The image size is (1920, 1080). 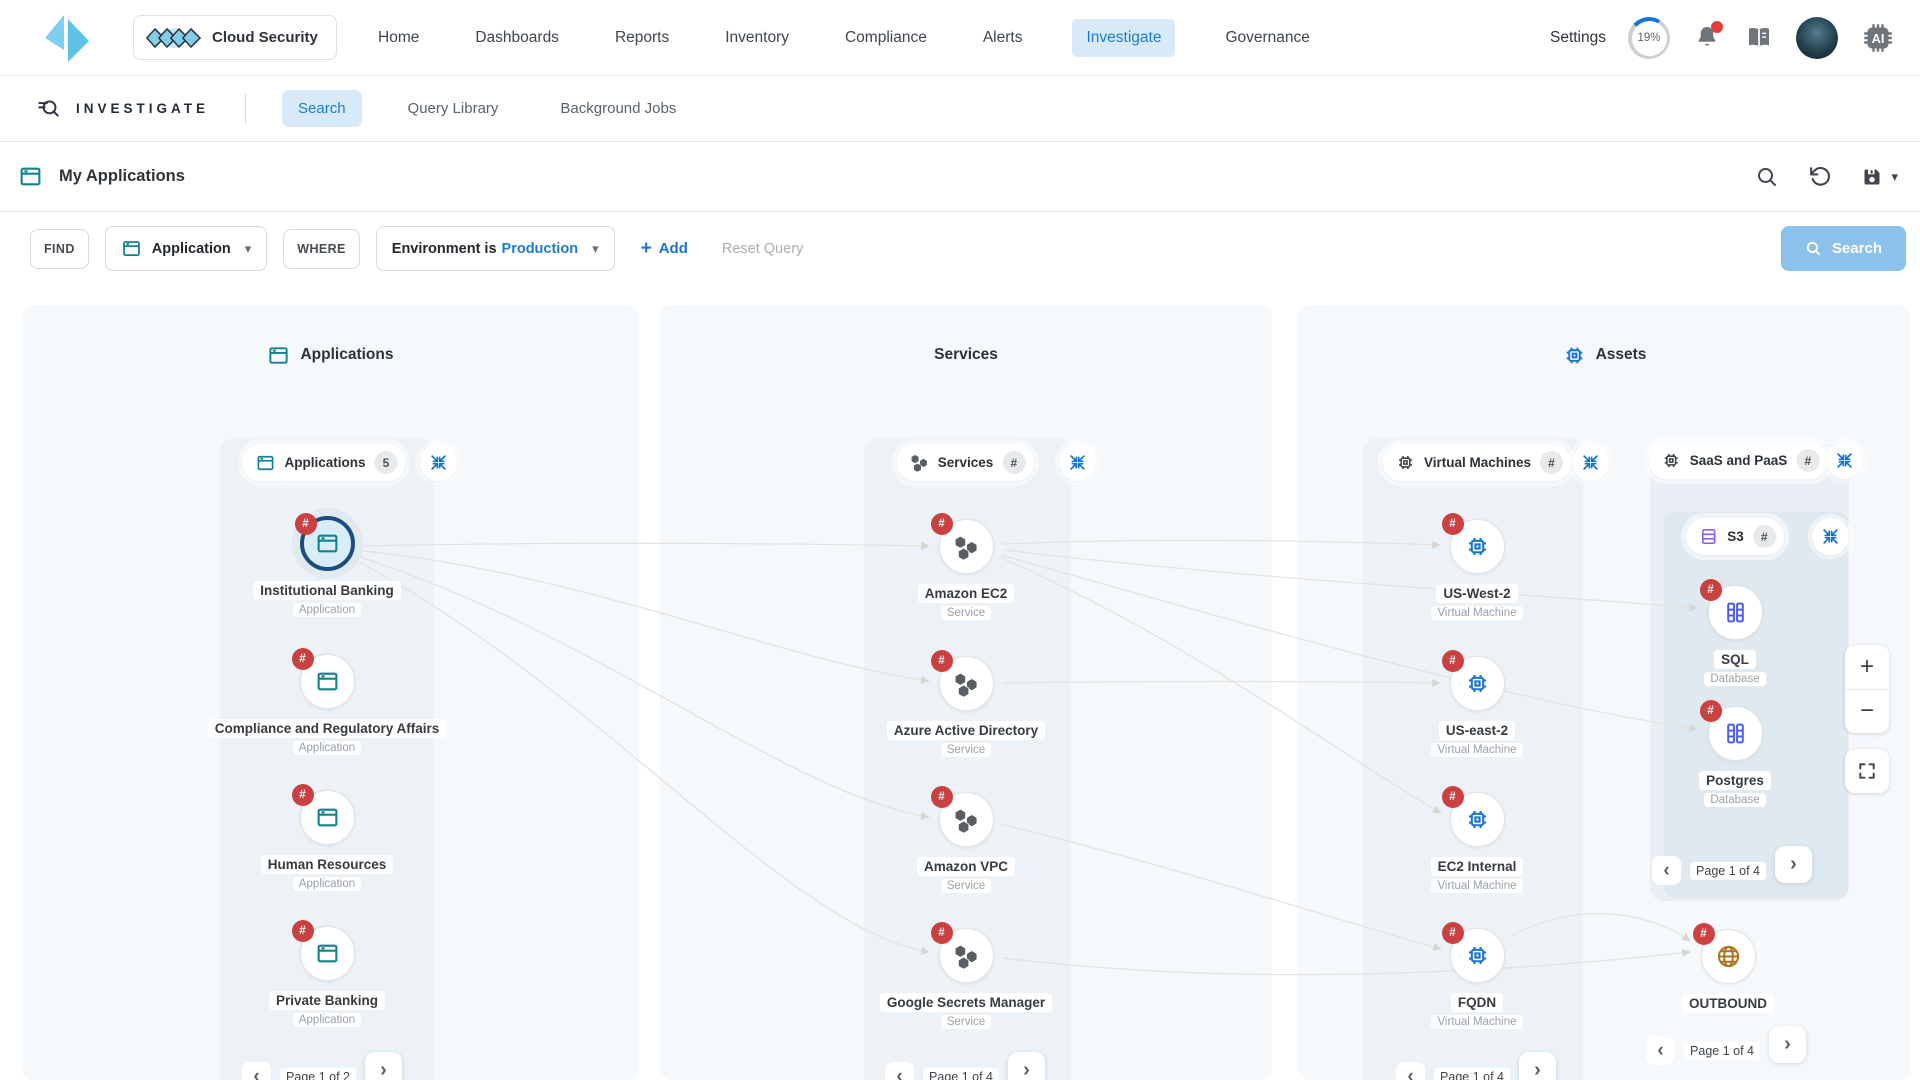 What do you see at coordinates (191, 248) in the screenshot?
I see `entity-value: Application` at bounding box center [191, 248].